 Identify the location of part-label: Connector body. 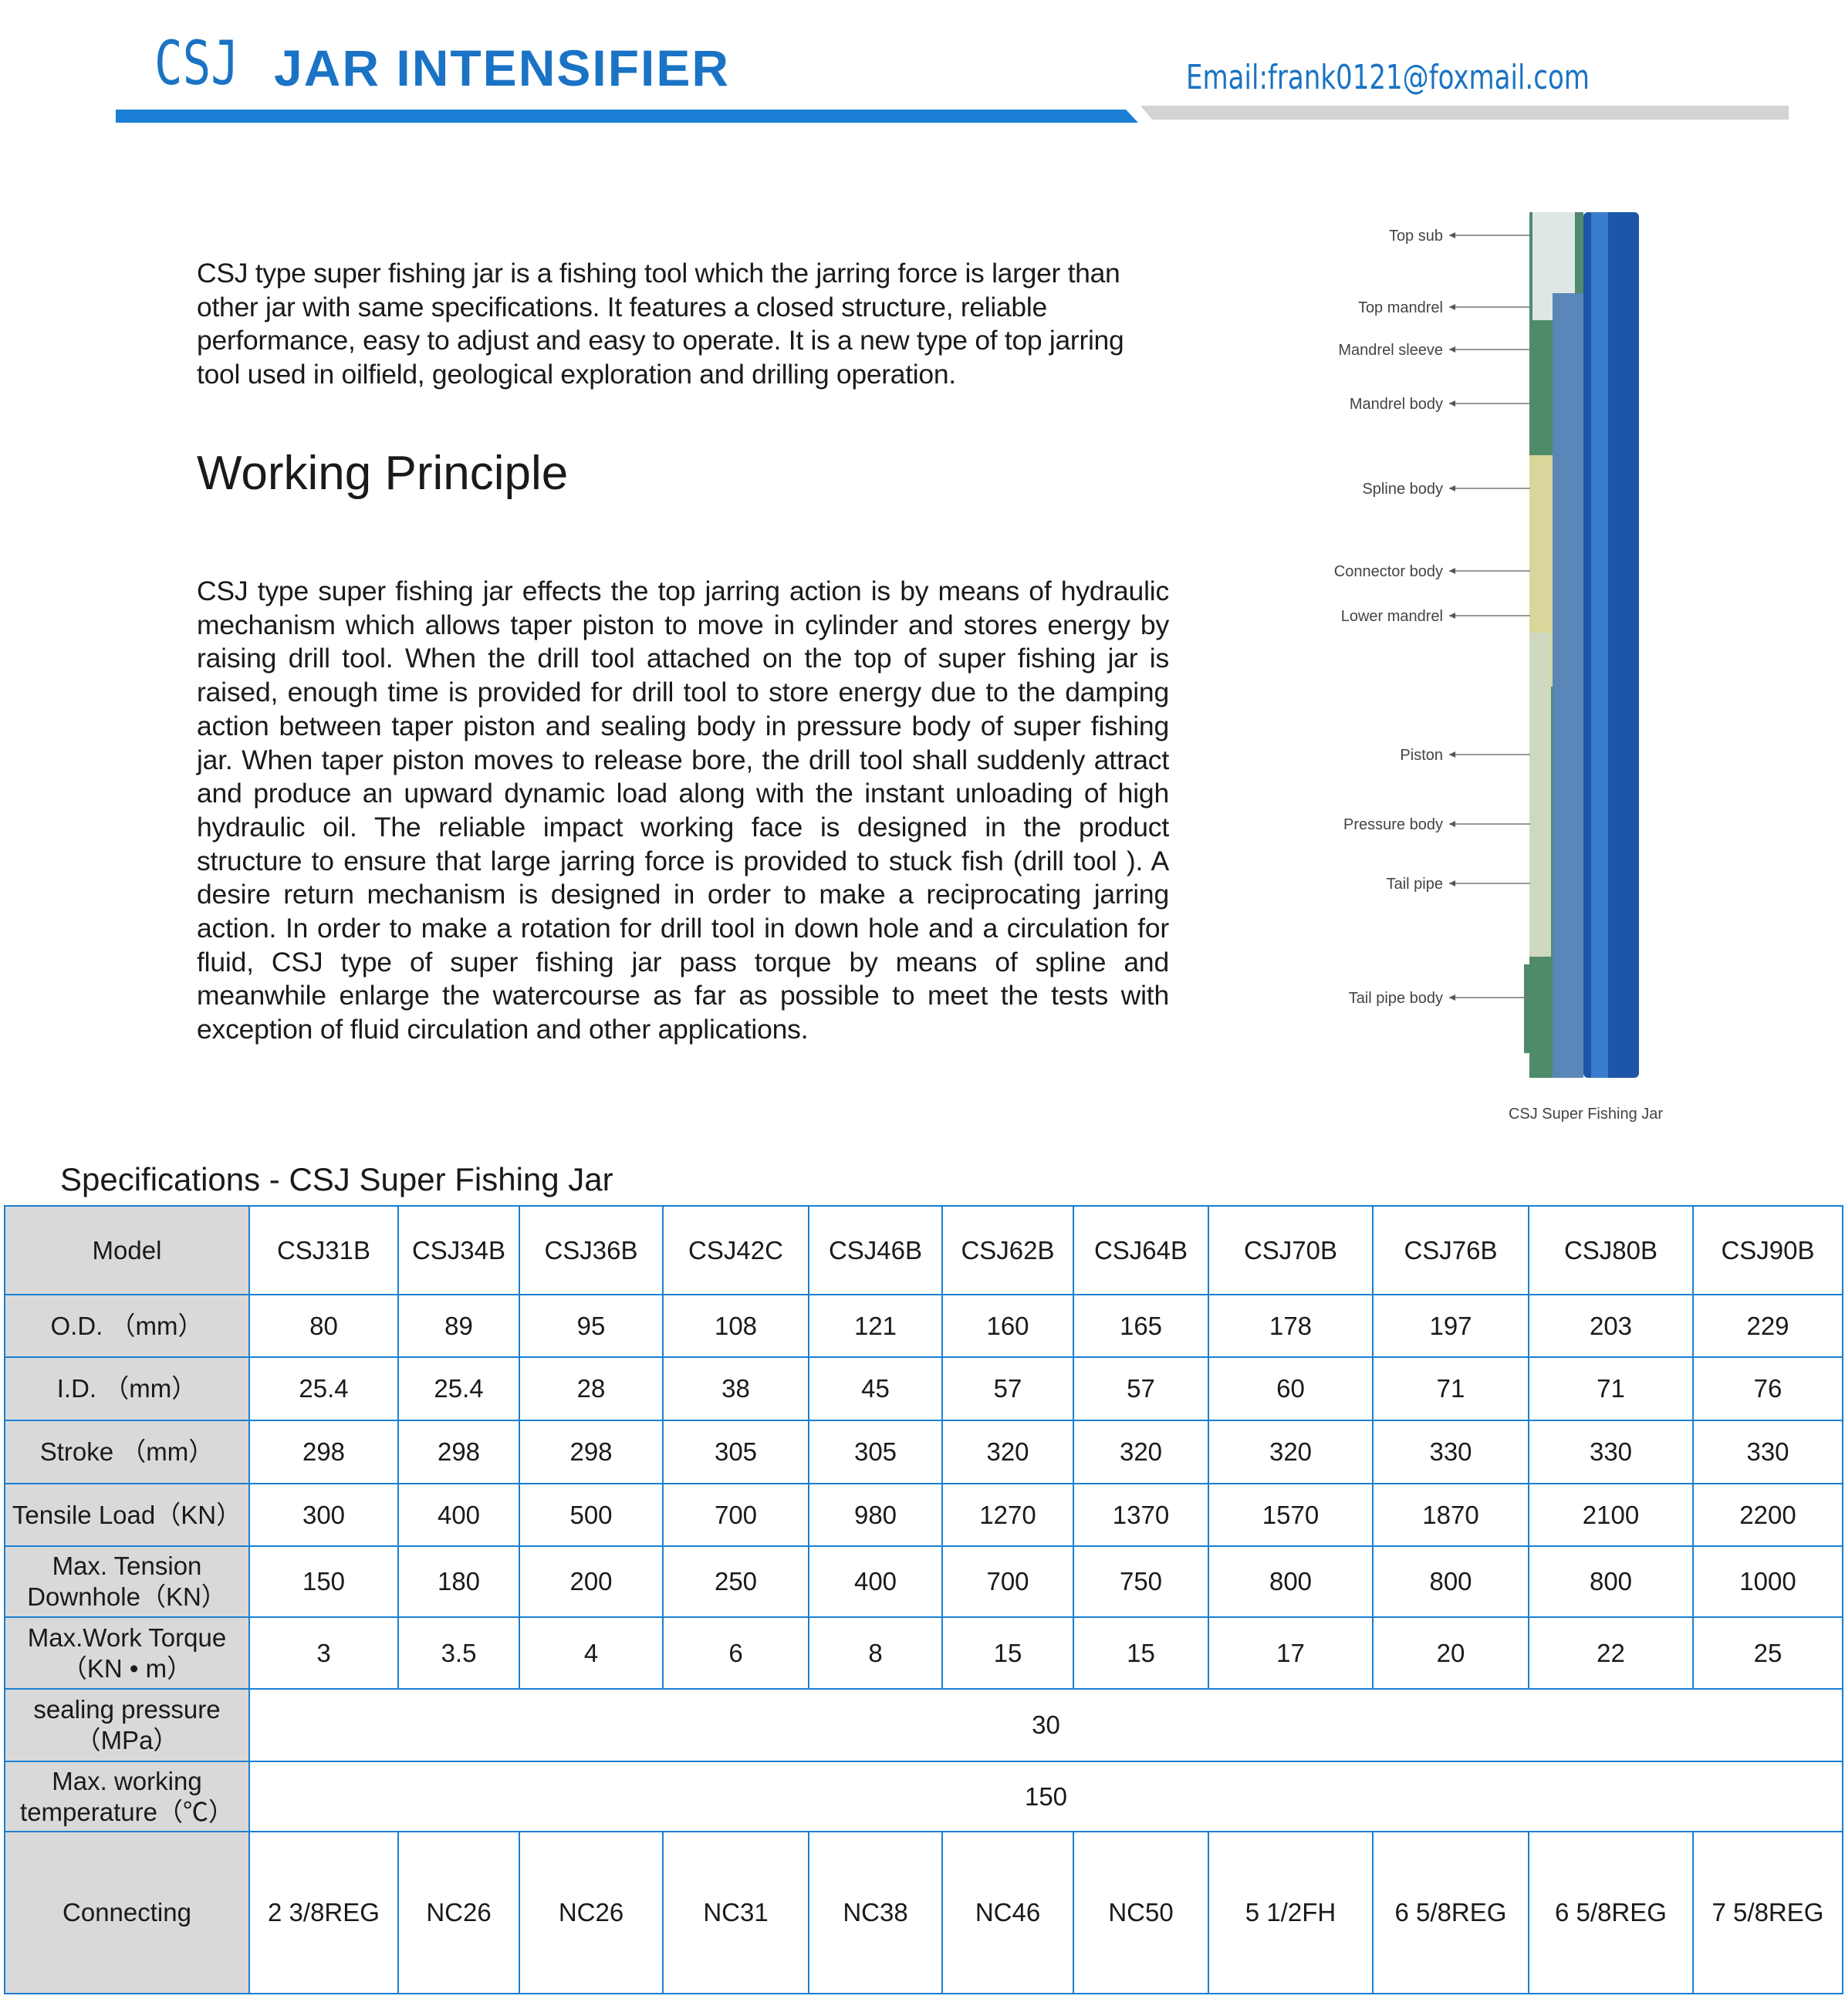
(1388, 571).